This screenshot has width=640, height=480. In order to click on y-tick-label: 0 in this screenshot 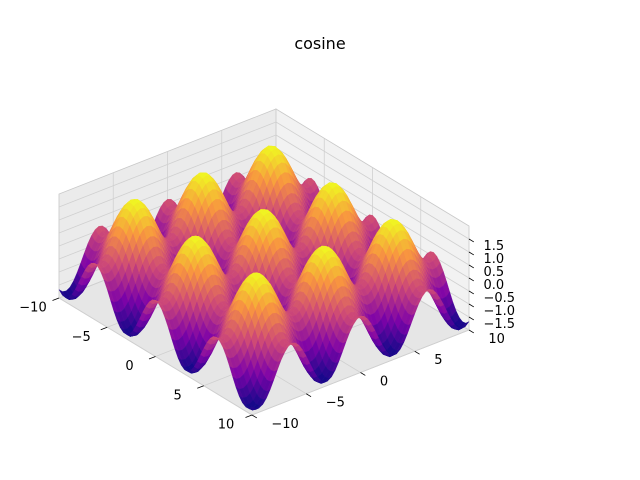, I will do `click(384, 381)`.